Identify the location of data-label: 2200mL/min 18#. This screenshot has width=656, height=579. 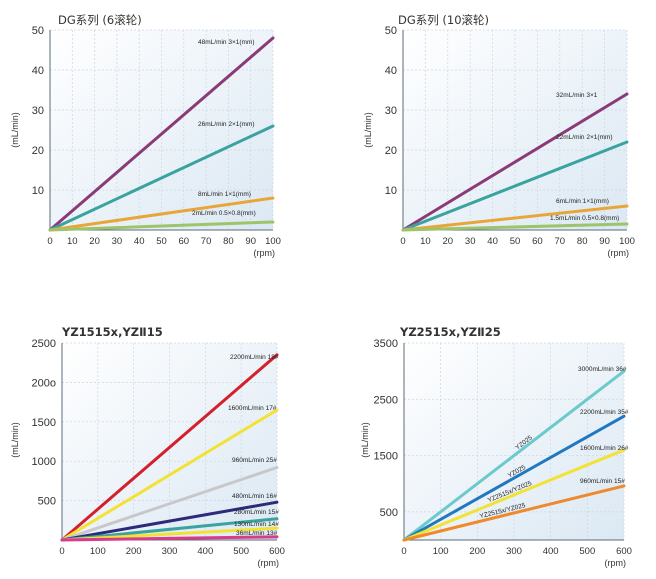
(254, 357).